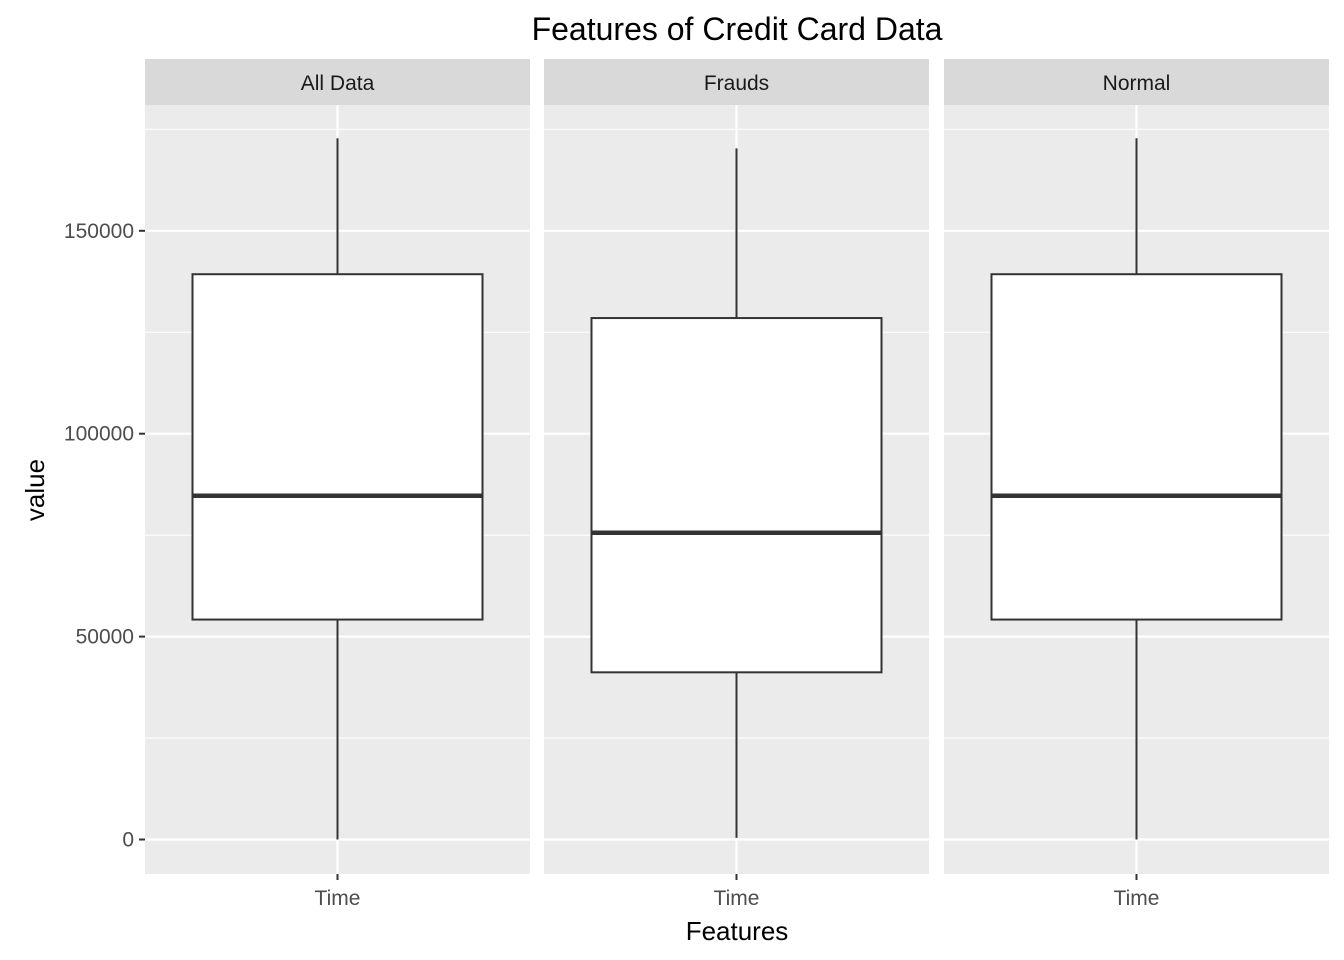  I want to click on facet-strip-label: All Data, so click(338, 83).